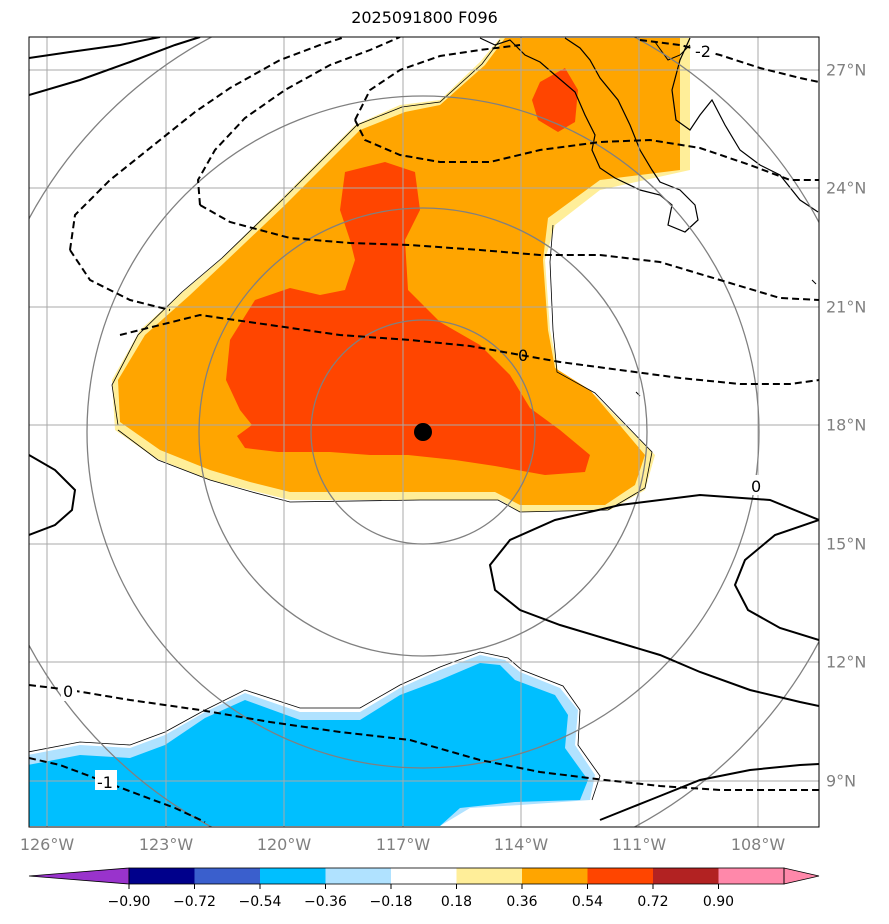  What do you see at coordinates (703, 51) in the screenshot?
I see `contour-label: -2` at bounding box center [703, 51].